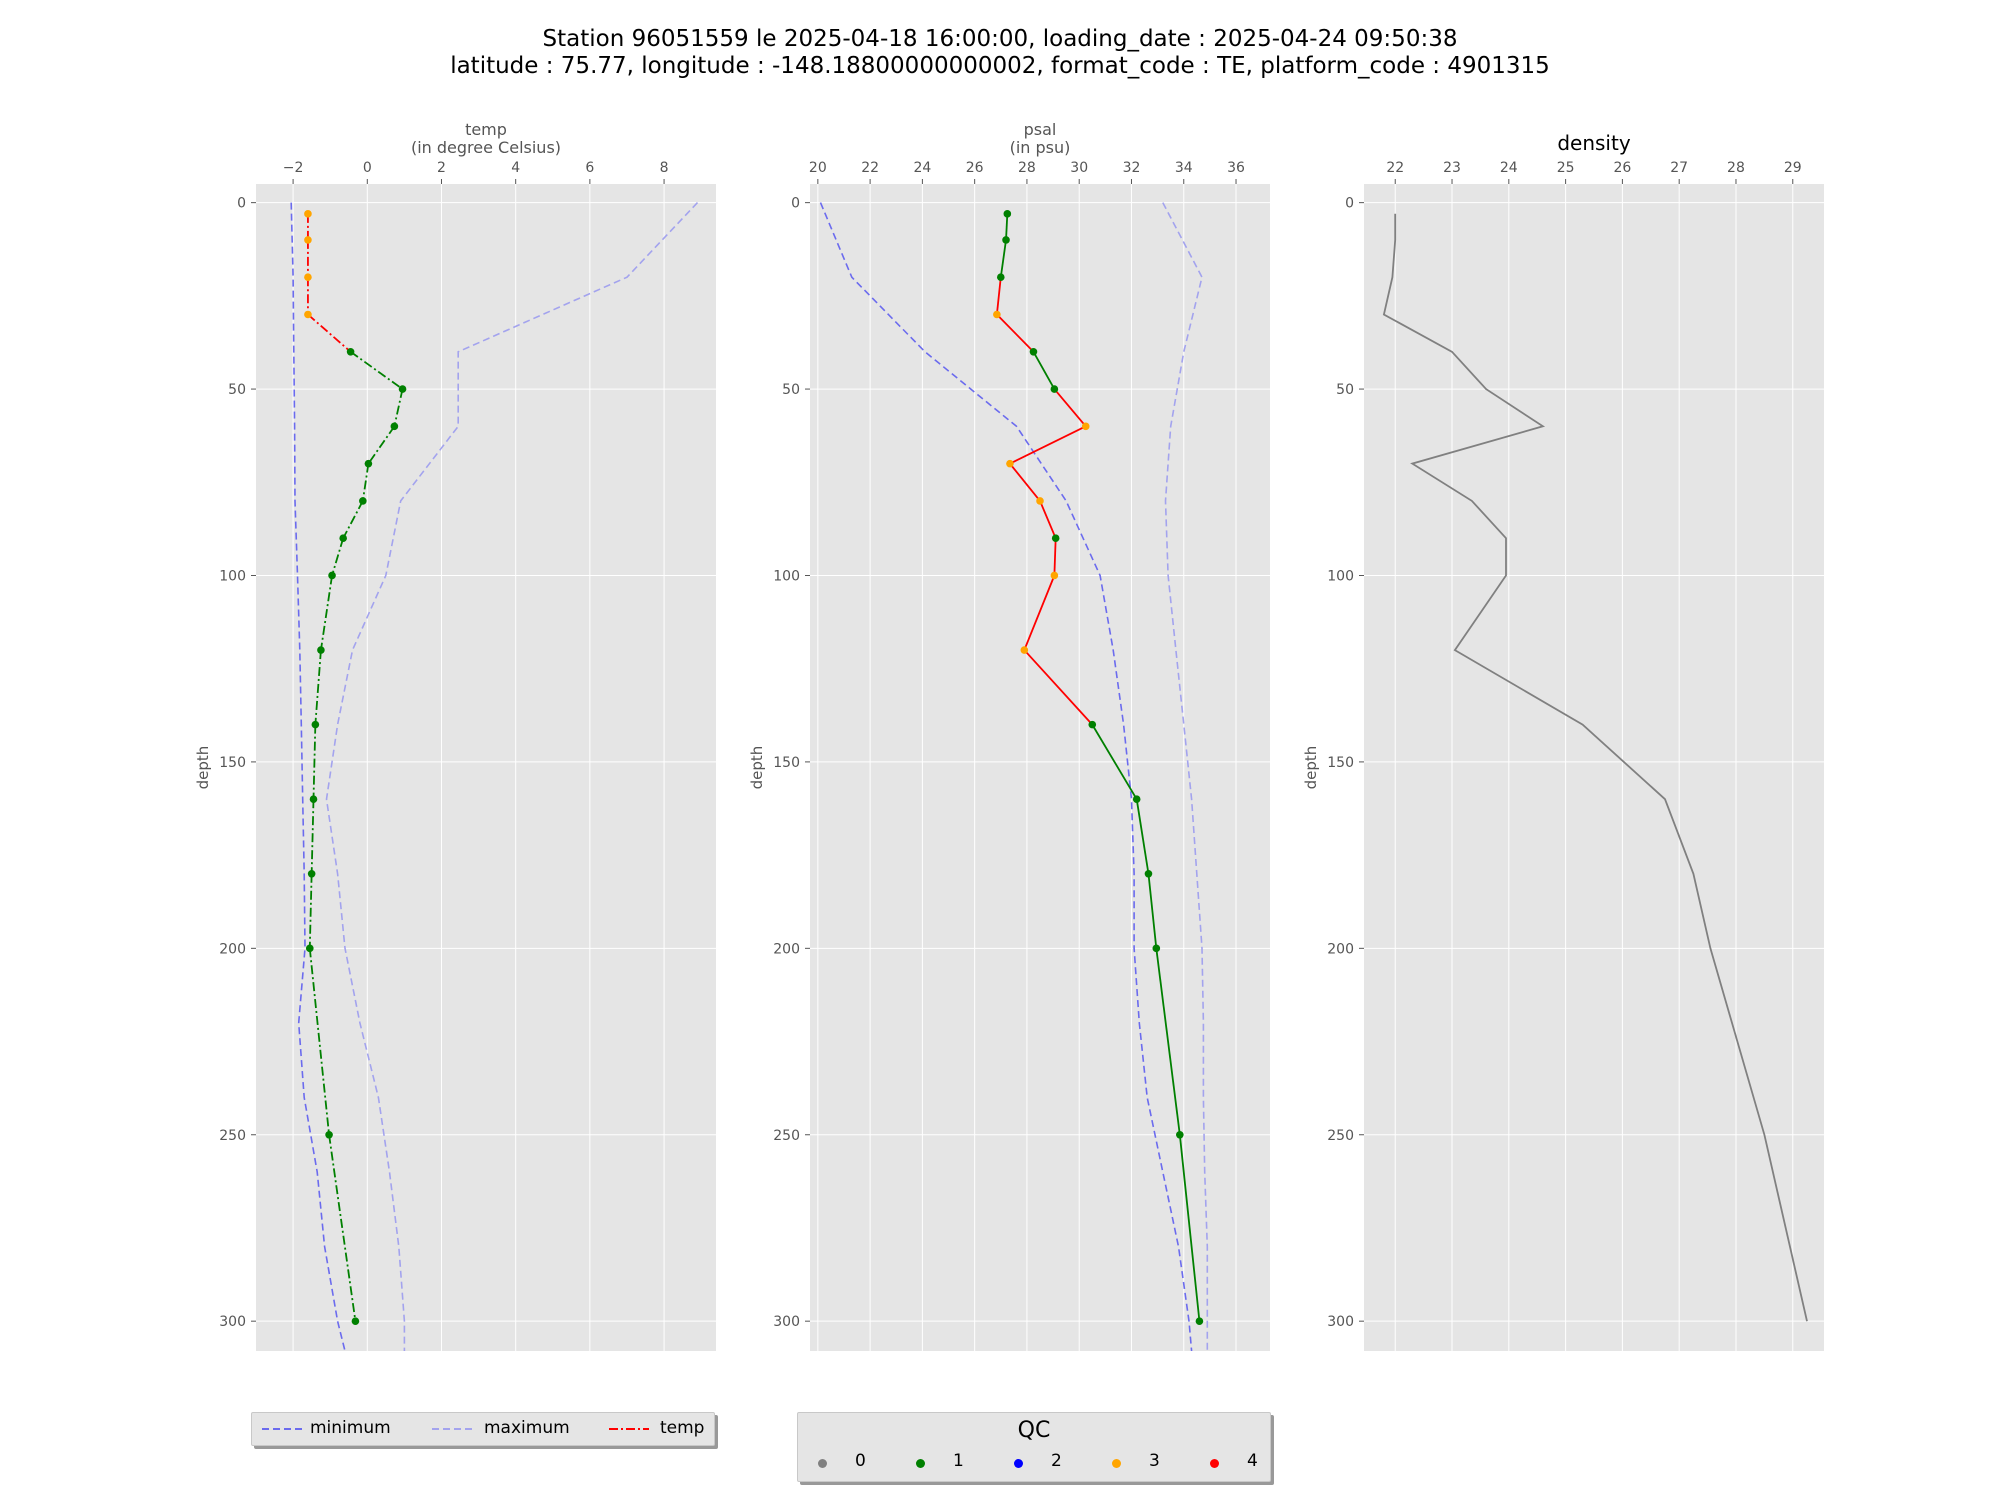  Describe the element at coordinates (818, 168) in the screenshot. I see `psal-xtick-label: 20` at that location.